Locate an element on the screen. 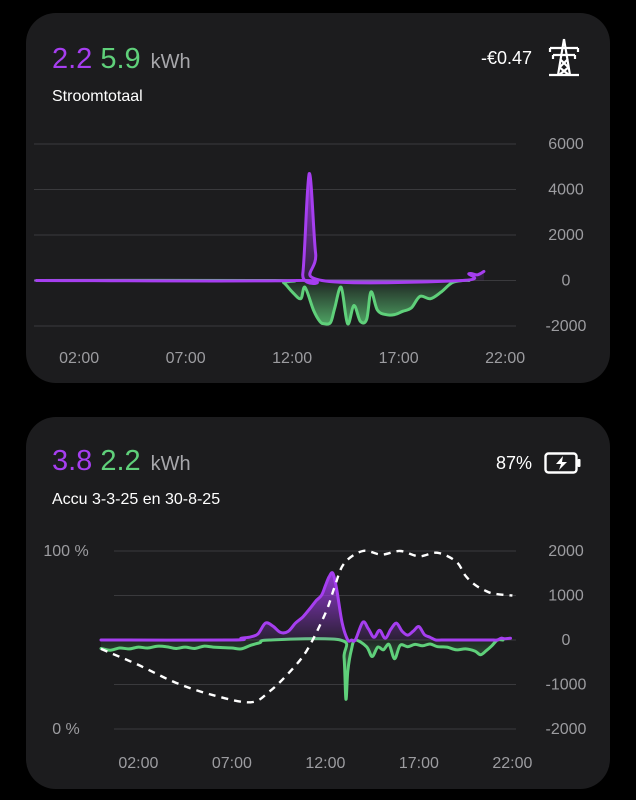  power-pylon-icon is located at coordinates (564, 59).